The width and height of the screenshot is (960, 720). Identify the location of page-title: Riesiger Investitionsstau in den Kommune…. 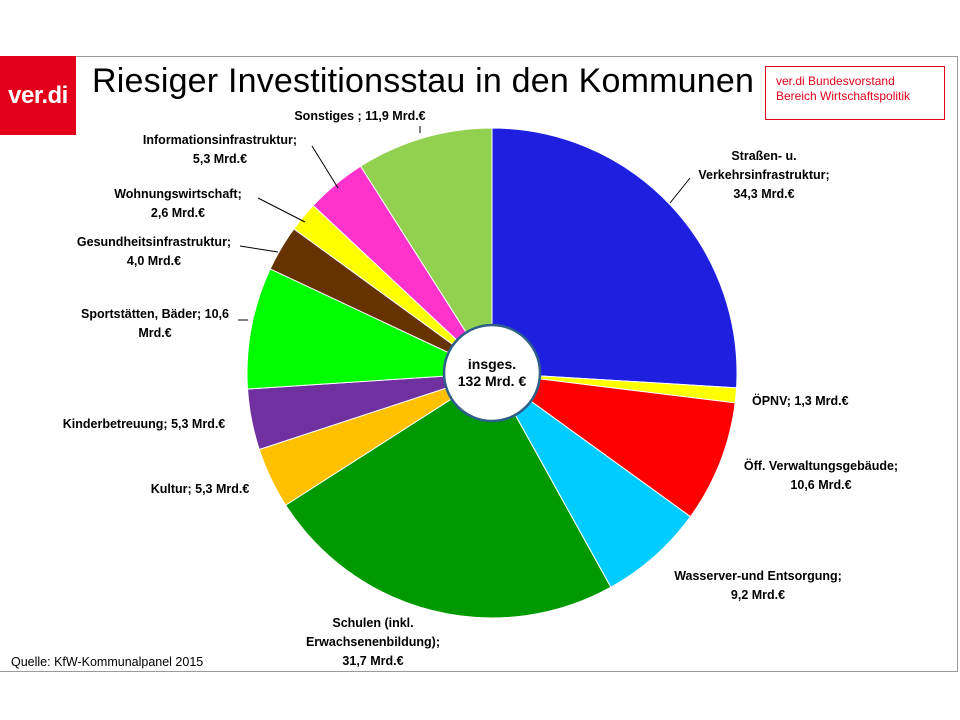
(423, 81).